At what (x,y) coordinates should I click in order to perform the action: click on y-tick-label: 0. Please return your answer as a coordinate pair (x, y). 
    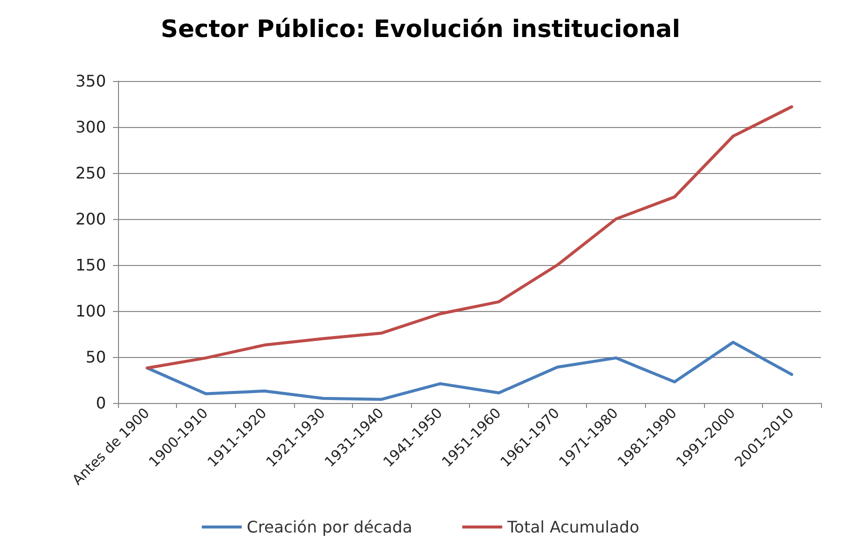
    Looking at the image, I should click on (101, 403).